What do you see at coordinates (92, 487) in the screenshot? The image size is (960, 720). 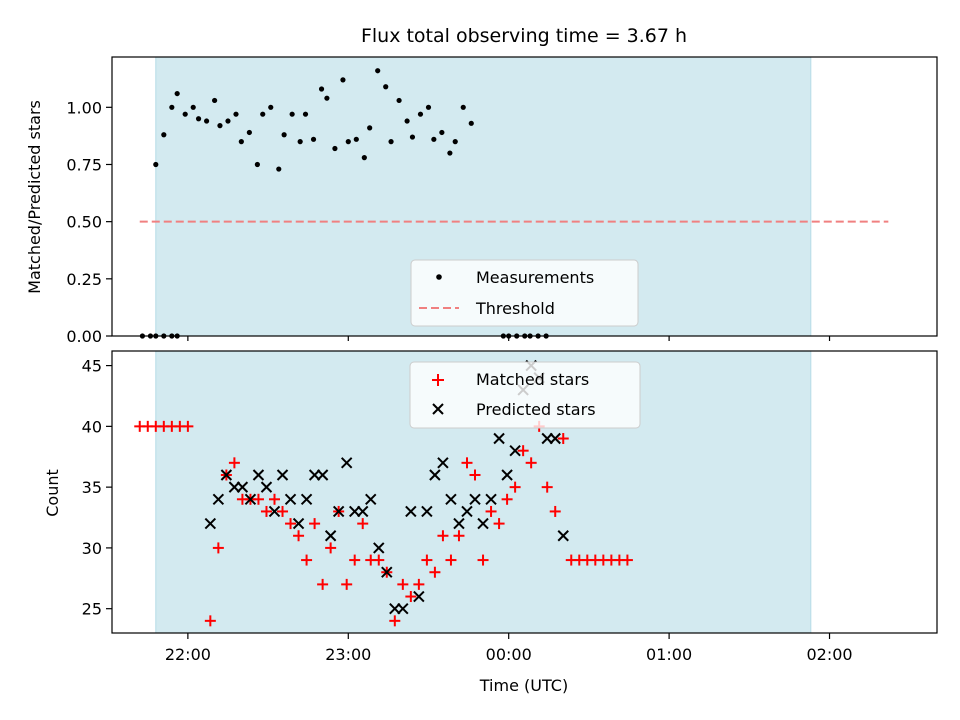 I see `bottom-y-tick-label: 35` at bounding box center [92, 487].